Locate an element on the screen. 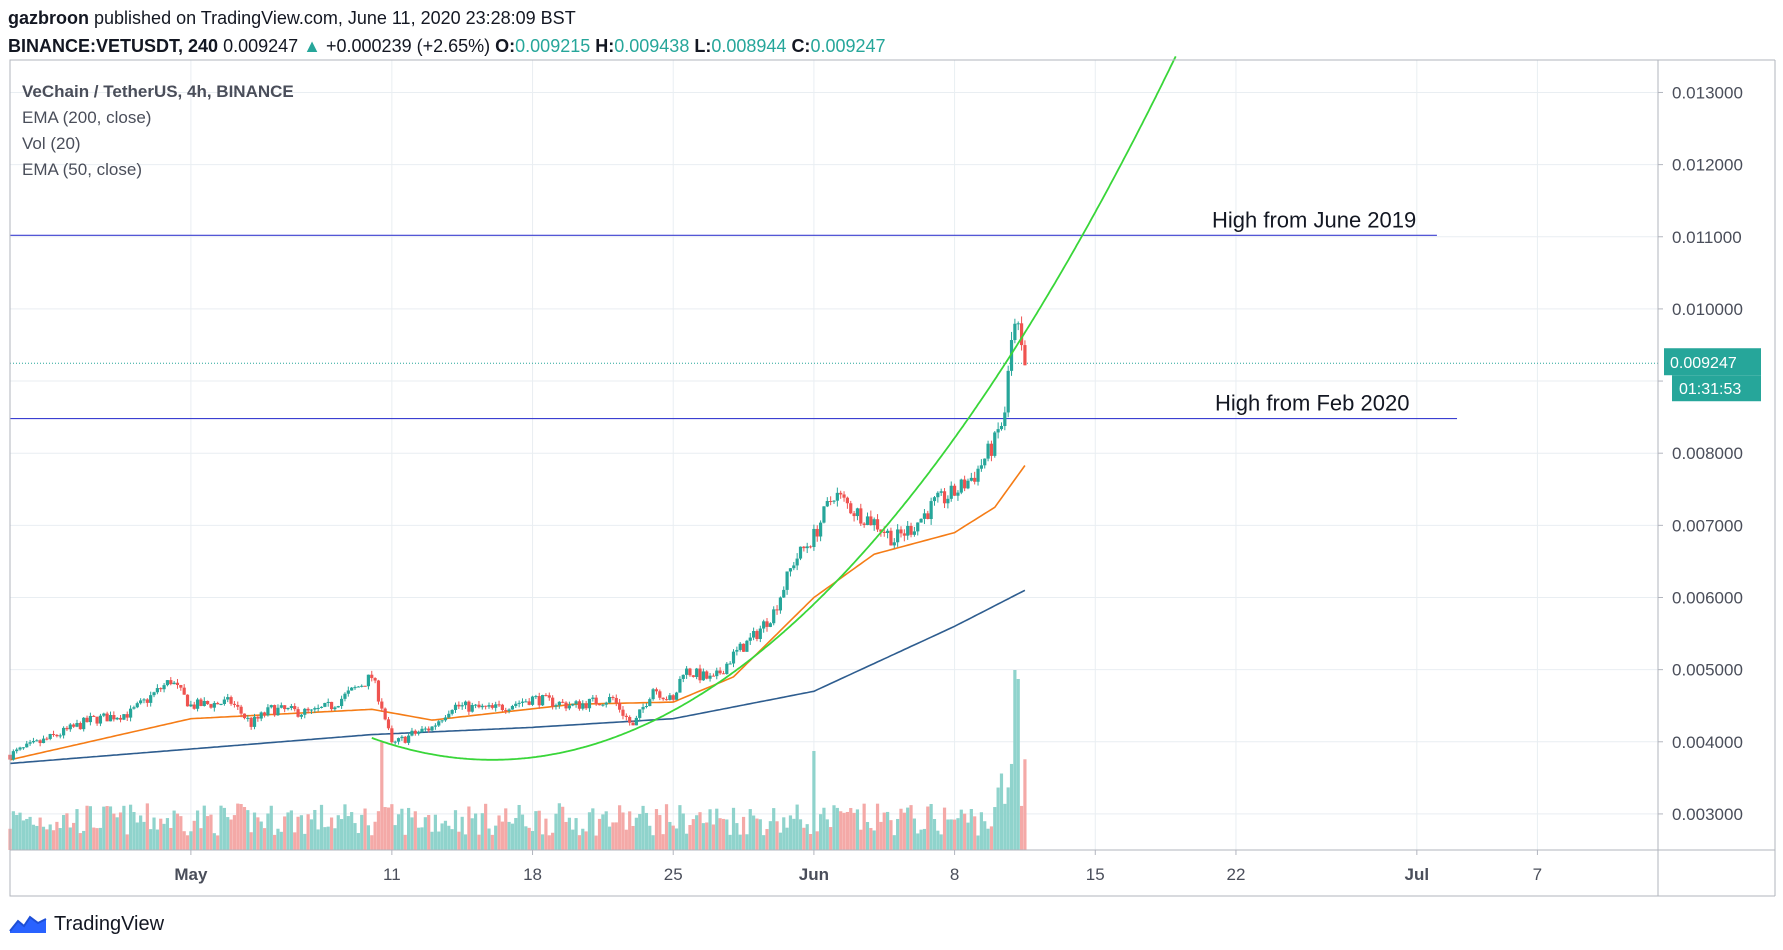 The image size is (1783, 950). countdown-tag: 01:31:53 is located at coordinates (1710, 389).